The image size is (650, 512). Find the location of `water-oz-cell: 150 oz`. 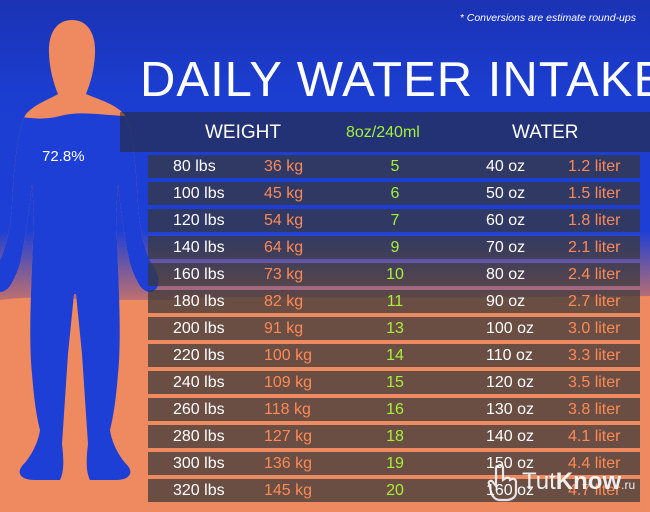

water-oz-cell: 150 oz is located at coordinates (510, 463).